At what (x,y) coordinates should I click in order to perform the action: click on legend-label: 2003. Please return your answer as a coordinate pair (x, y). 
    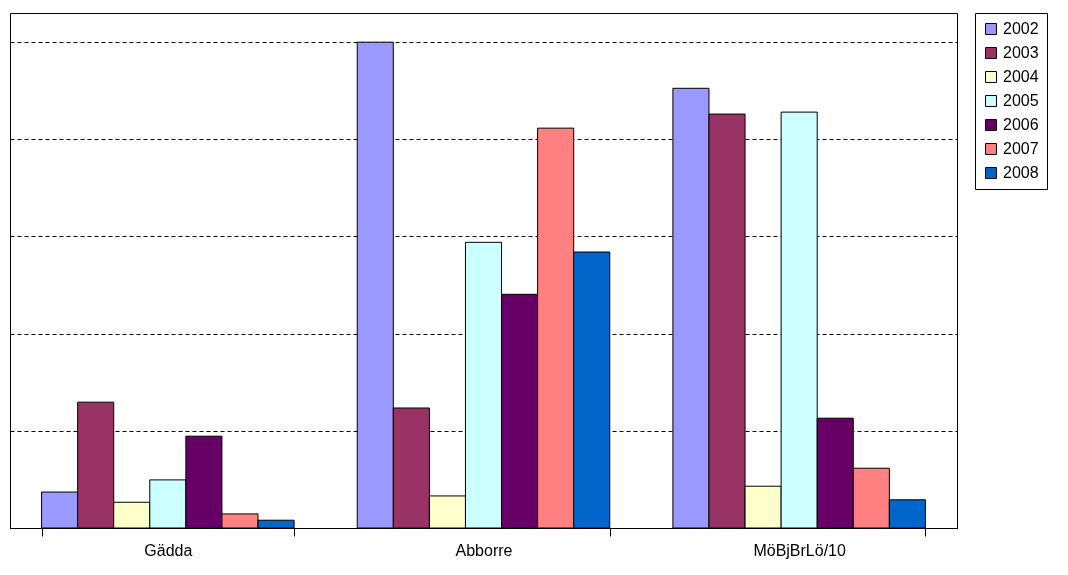
    Looking at the image, I should click on (1021, 52).